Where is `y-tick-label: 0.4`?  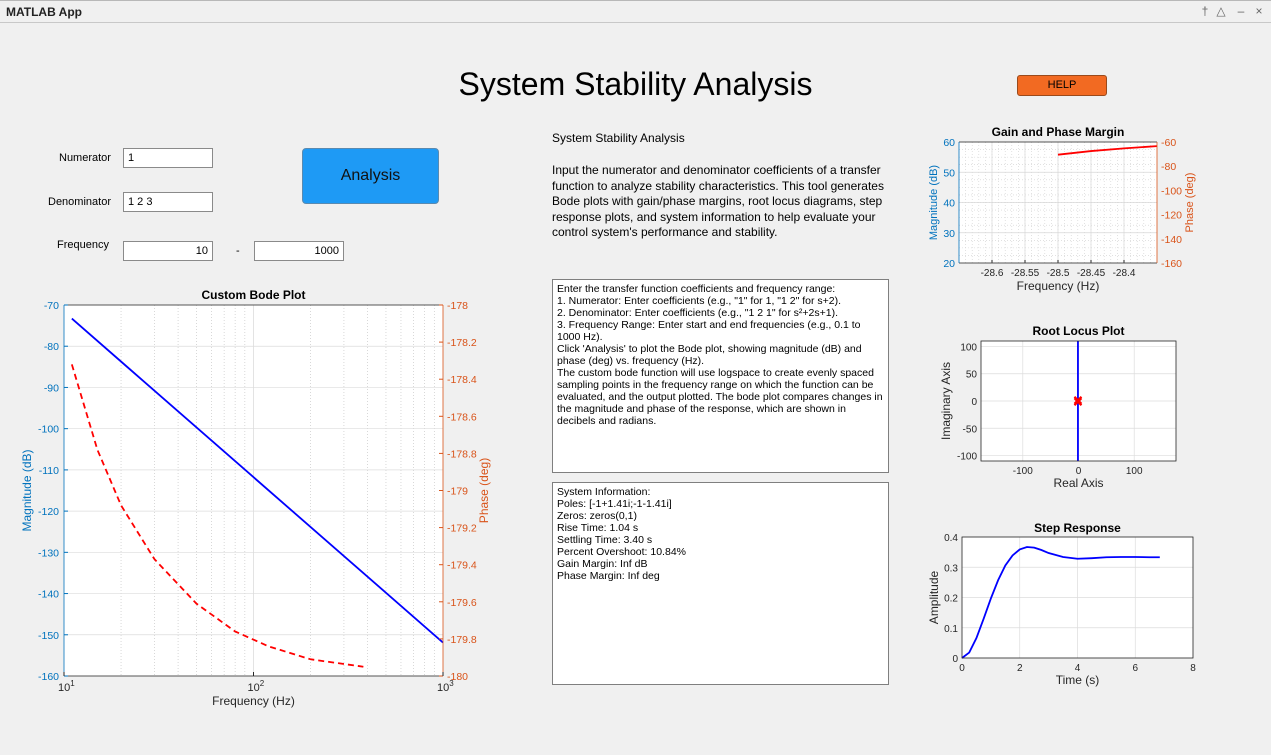 y-tick-label: 0.4 is located at coordinates (951, 538).